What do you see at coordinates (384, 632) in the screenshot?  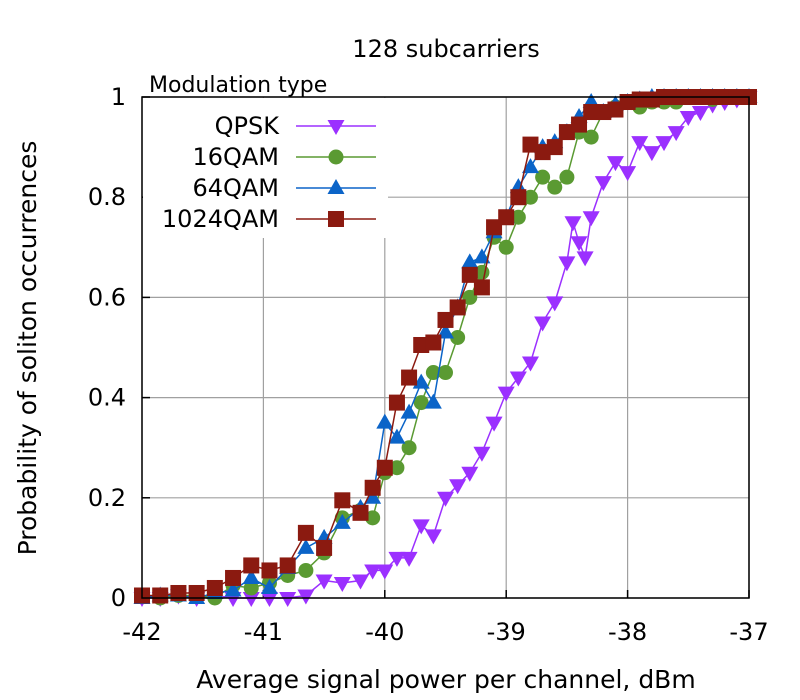 I see `x-tick-label: -40` at bounding box center [384, 632].